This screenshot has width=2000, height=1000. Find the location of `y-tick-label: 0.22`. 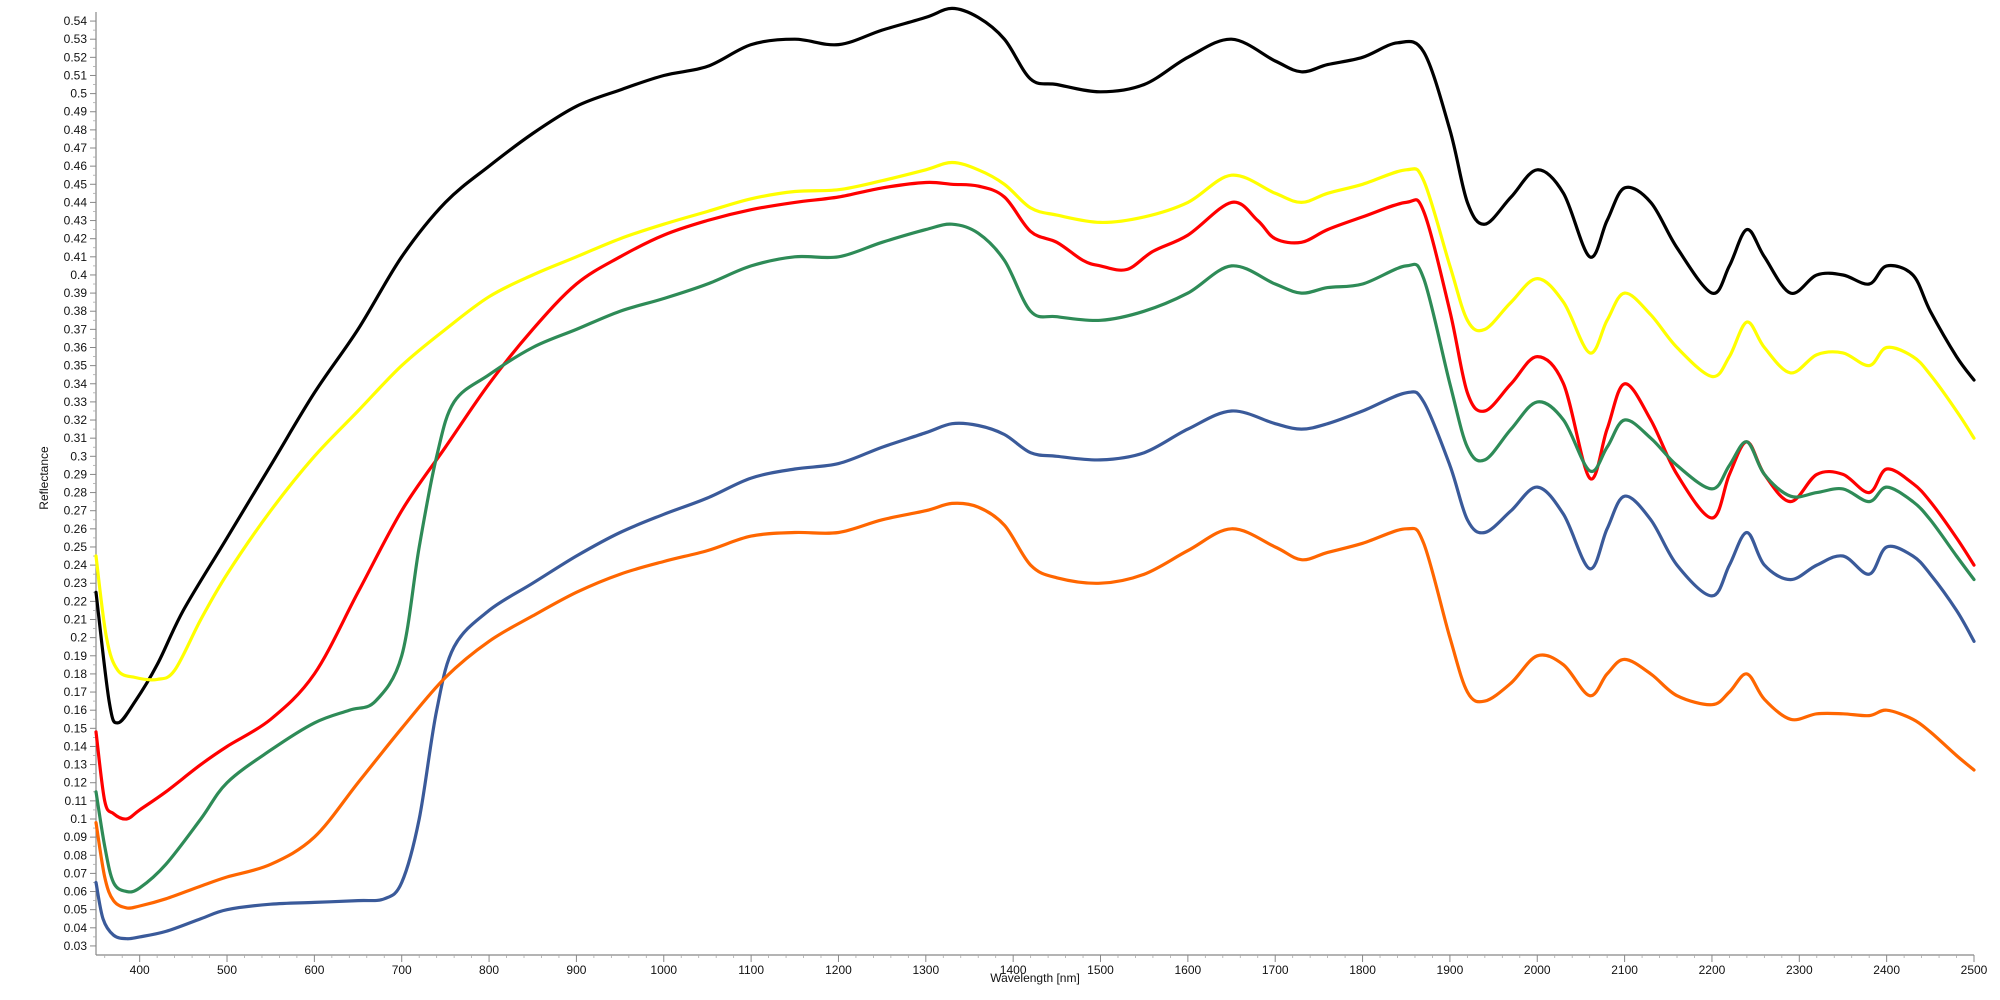

y-tick-label: 0.22 is located at coordinates (76, 601).